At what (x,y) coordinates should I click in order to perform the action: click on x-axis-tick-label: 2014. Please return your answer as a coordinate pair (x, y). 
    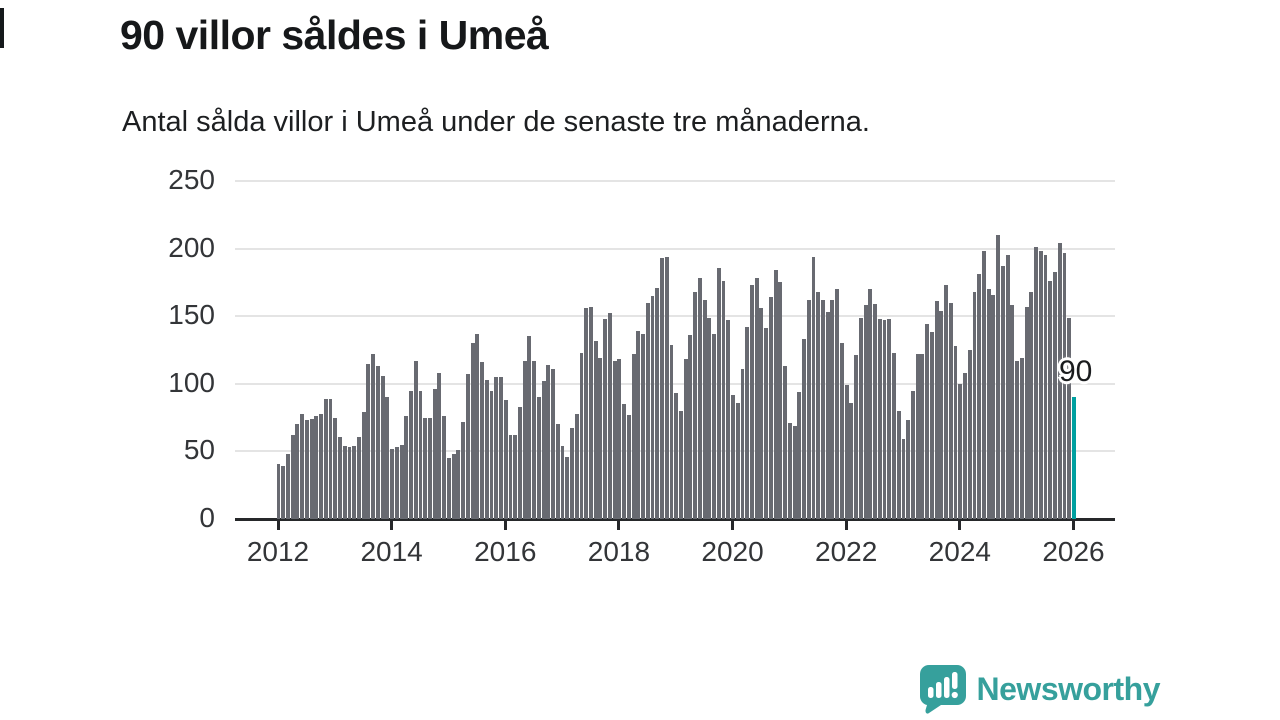
    Looking at the image, I should click on (391, 551).